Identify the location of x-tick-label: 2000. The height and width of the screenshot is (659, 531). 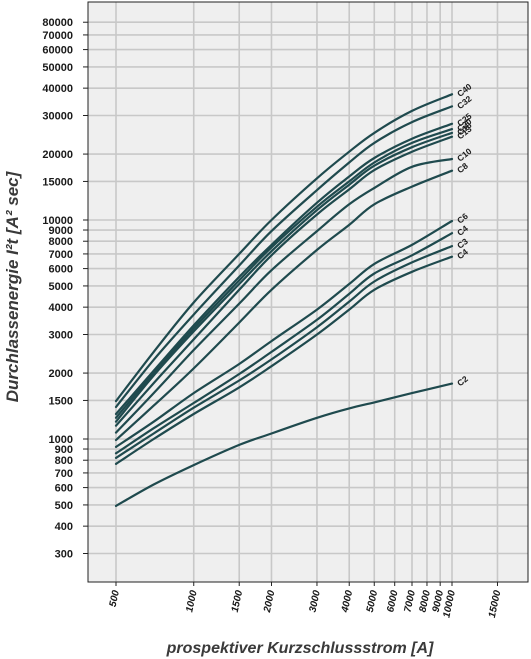
(270, 601).